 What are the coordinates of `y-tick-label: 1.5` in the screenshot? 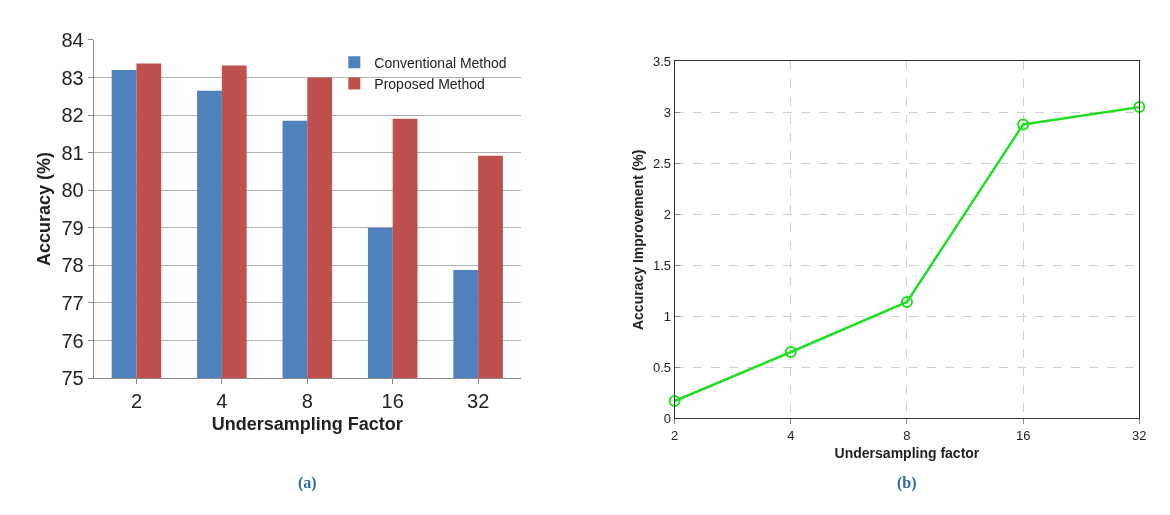 It's located at (662, 265).